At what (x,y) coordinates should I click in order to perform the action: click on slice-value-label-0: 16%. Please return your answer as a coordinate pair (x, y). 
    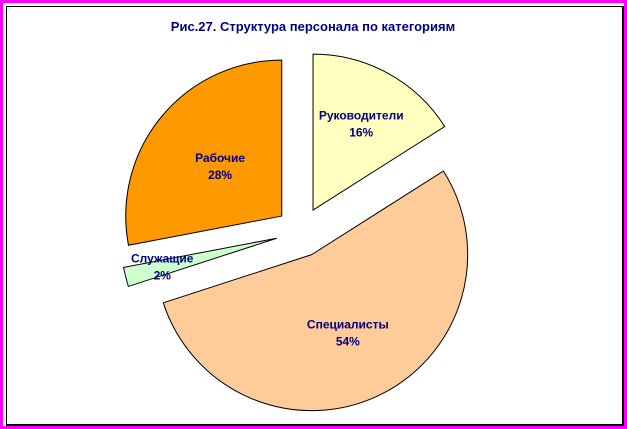
    Looking at the image, I should click on (361, 132).